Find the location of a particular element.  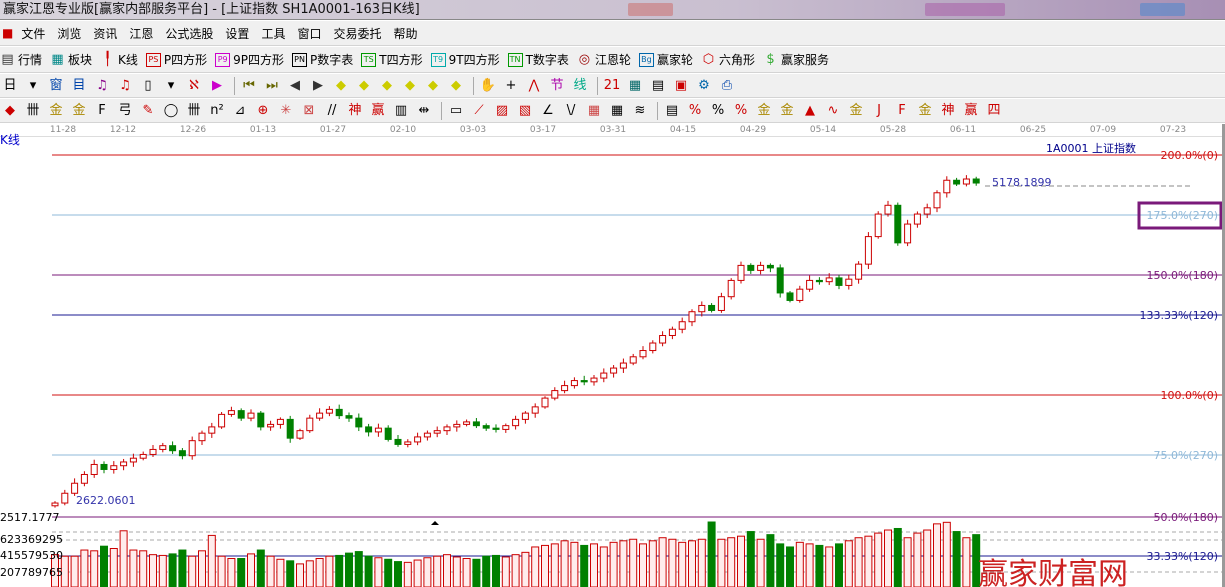

menu-item: 江恩 is located at coordinates (141, 33).